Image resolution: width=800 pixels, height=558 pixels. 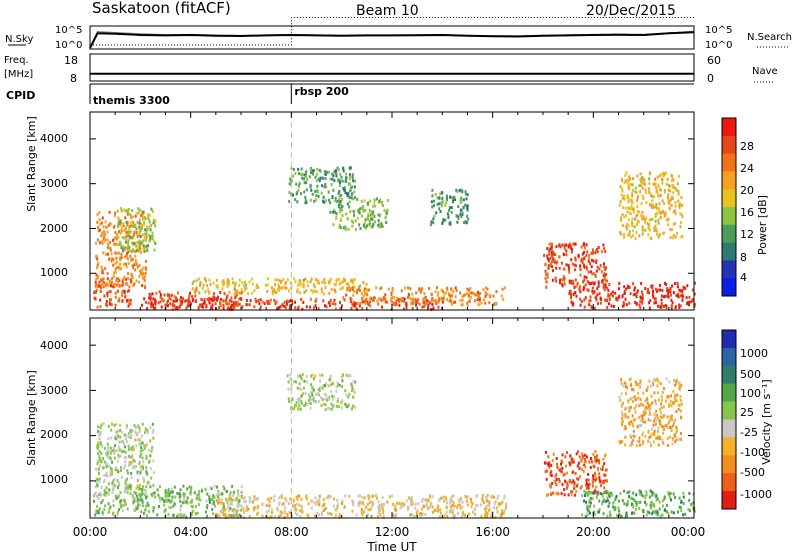 What do you see at coordinates (650, 409) in the screenshot?
I see `velocity-cell-1966` at bounding box center [650, 409].